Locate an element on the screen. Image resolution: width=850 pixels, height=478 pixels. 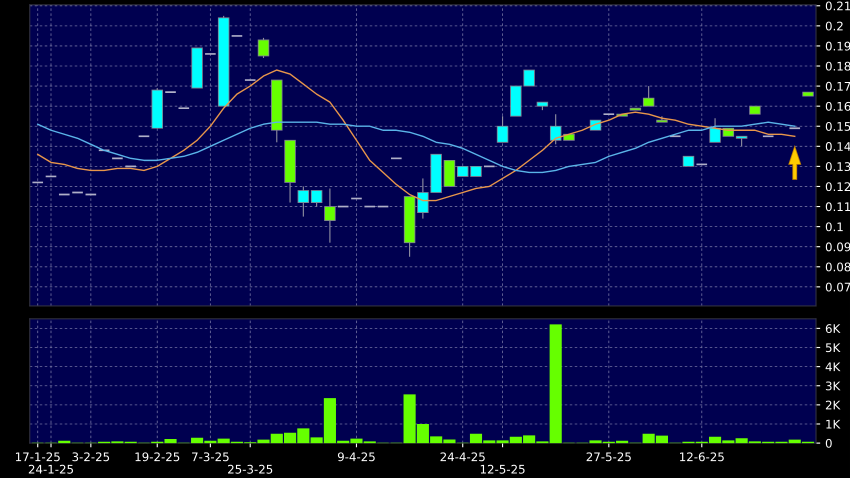
x-tick-label: 9-4-25 is located at coordinates (356, 457).